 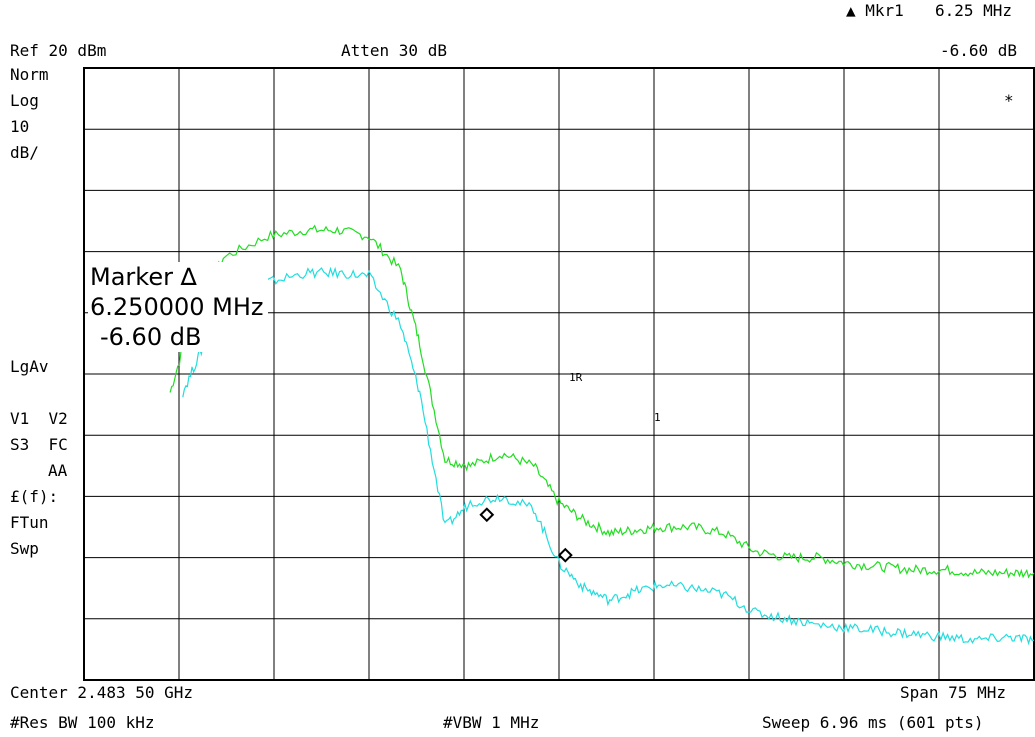 I want to click on scale-unit: dB/, so click(x=24, y=152).